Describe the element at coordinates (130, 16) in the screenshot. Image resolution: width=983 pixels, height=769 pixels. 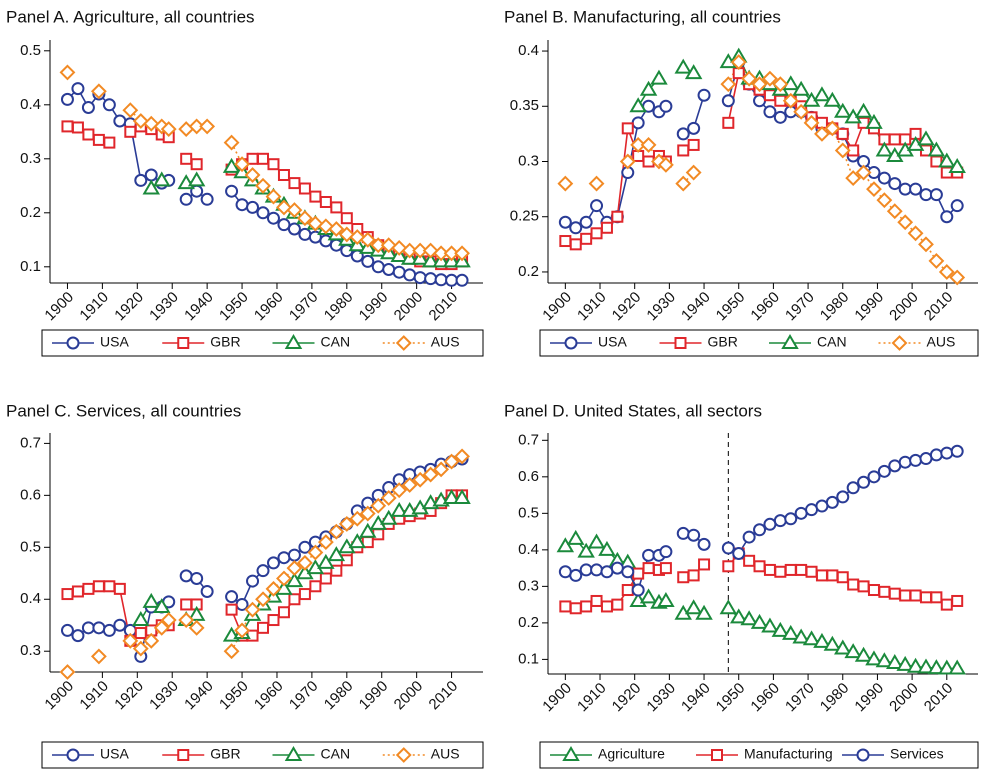
I see `panel-title: Panel A. Agriculture, all countries` at that location.